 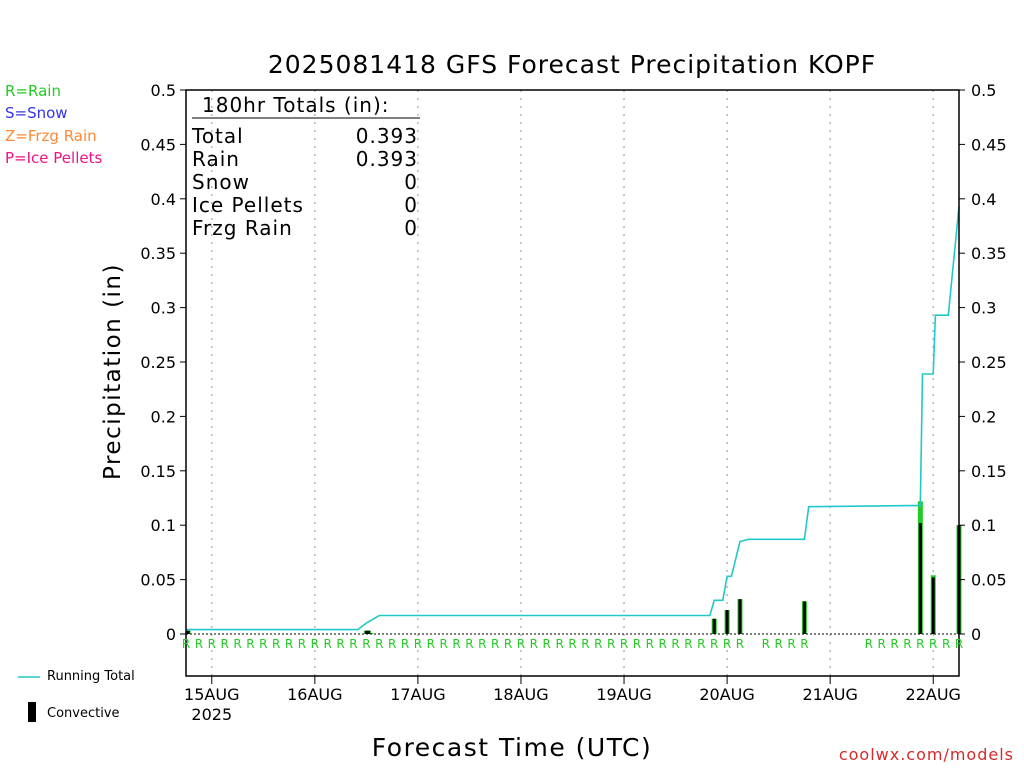 What do you see at coordinates (158, 144) in the screenshot?
I see `y-tick-label-left: 0.45` at bounding box center [158, 144].